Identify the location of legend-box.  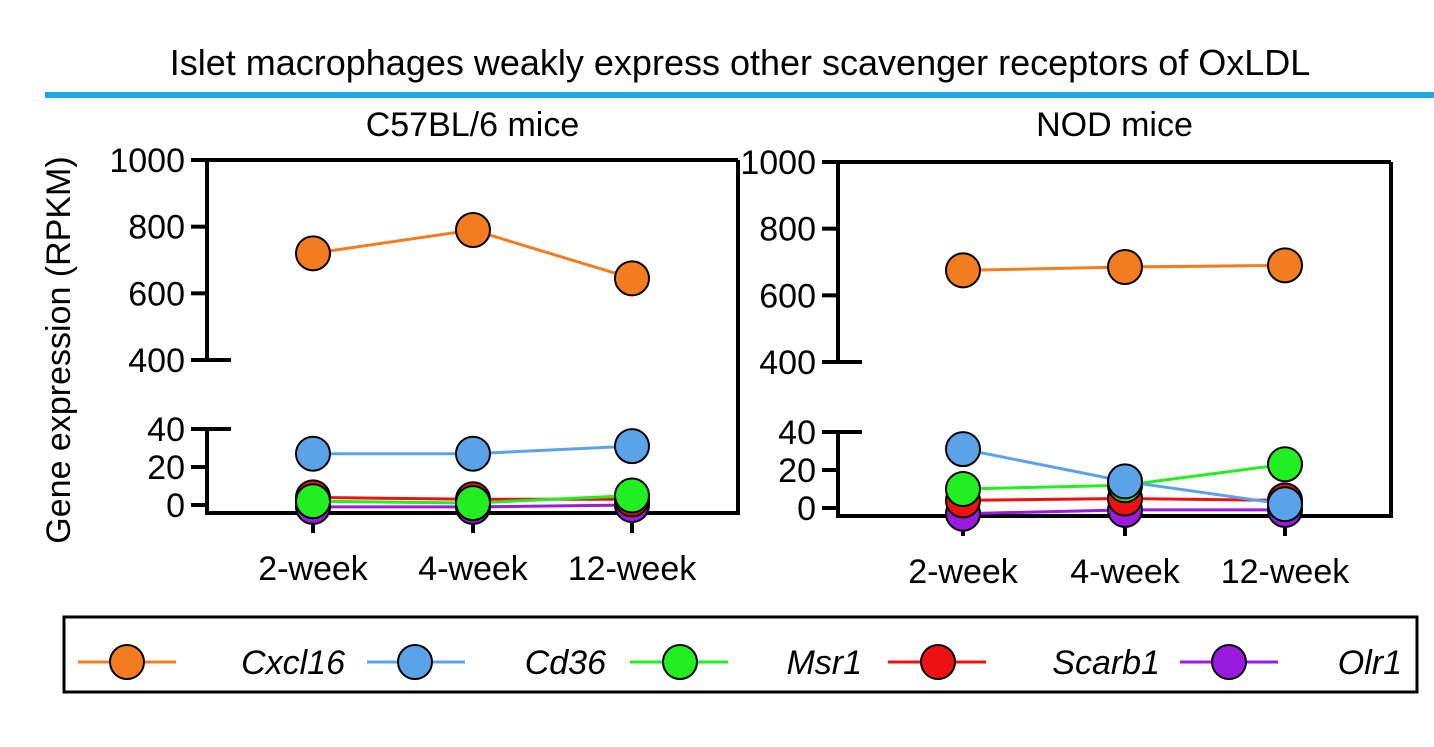
(740, 654).